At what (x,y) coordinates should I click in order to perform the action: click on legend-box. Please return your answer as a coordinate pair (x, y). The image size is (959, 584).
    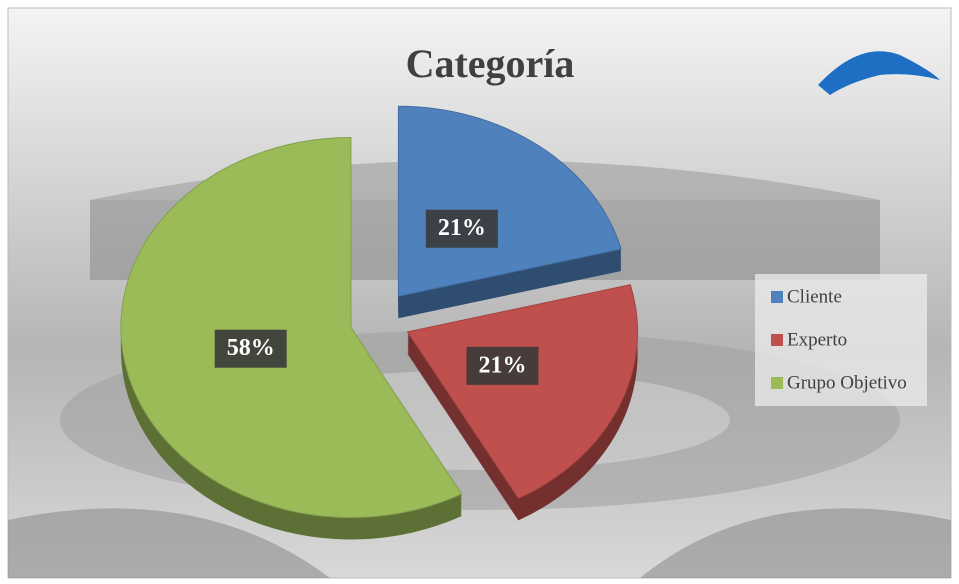
    Looking at the image, I should click on (841, 340).